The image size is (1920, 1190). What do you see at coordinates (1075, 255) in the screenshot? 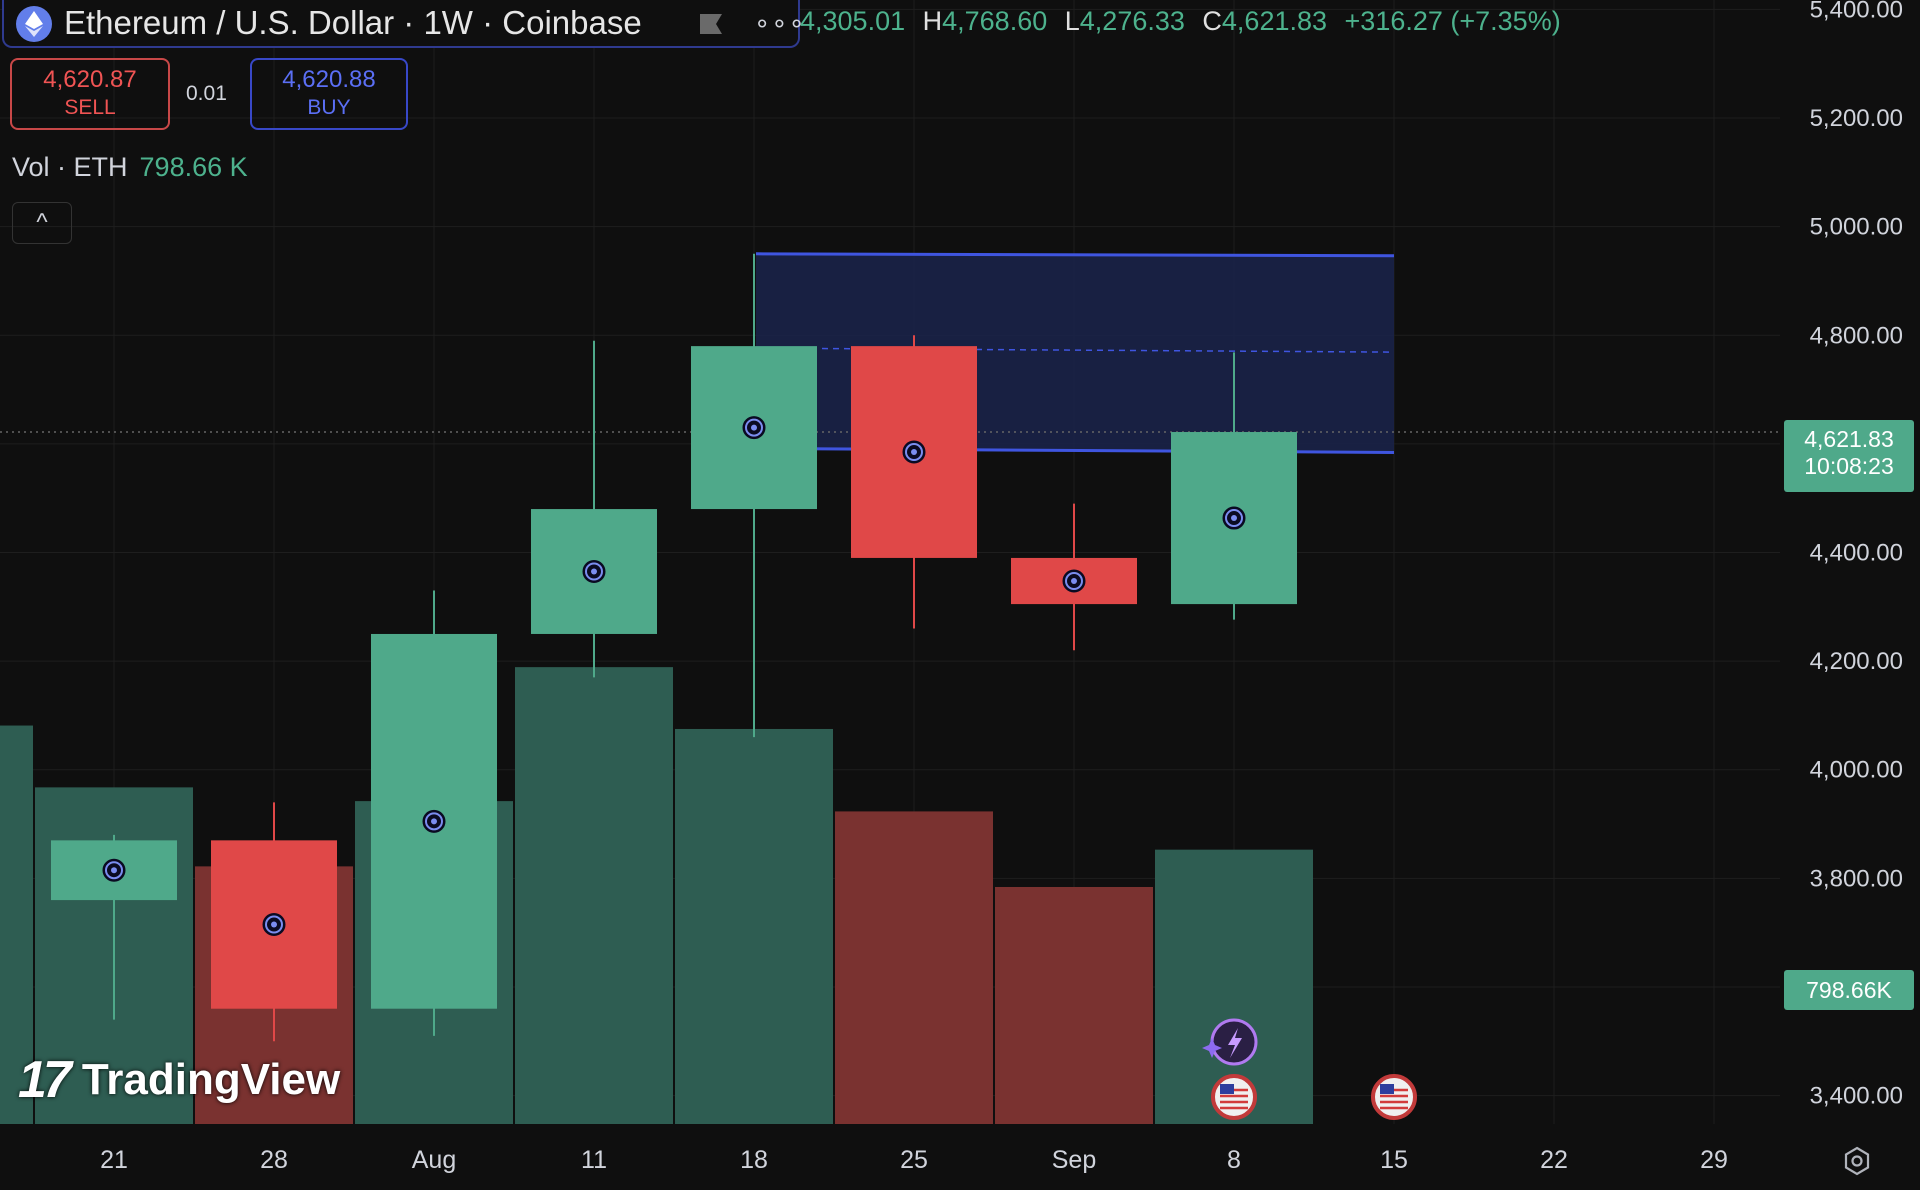
I see `zone-top-line` at bounding box center [1075, 255].